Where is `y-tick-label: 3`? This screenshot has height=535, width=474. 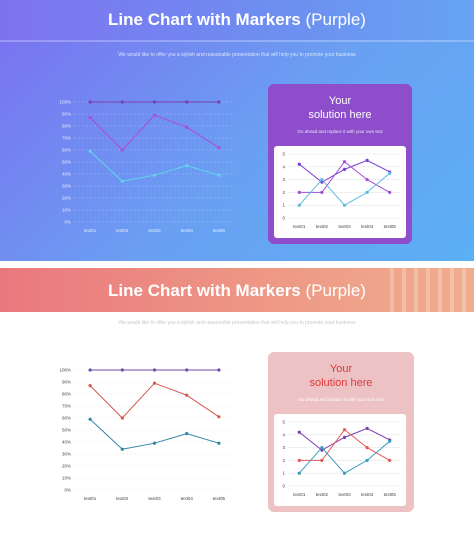
y-tick-label: 3 is located at coordinates (283, 447).